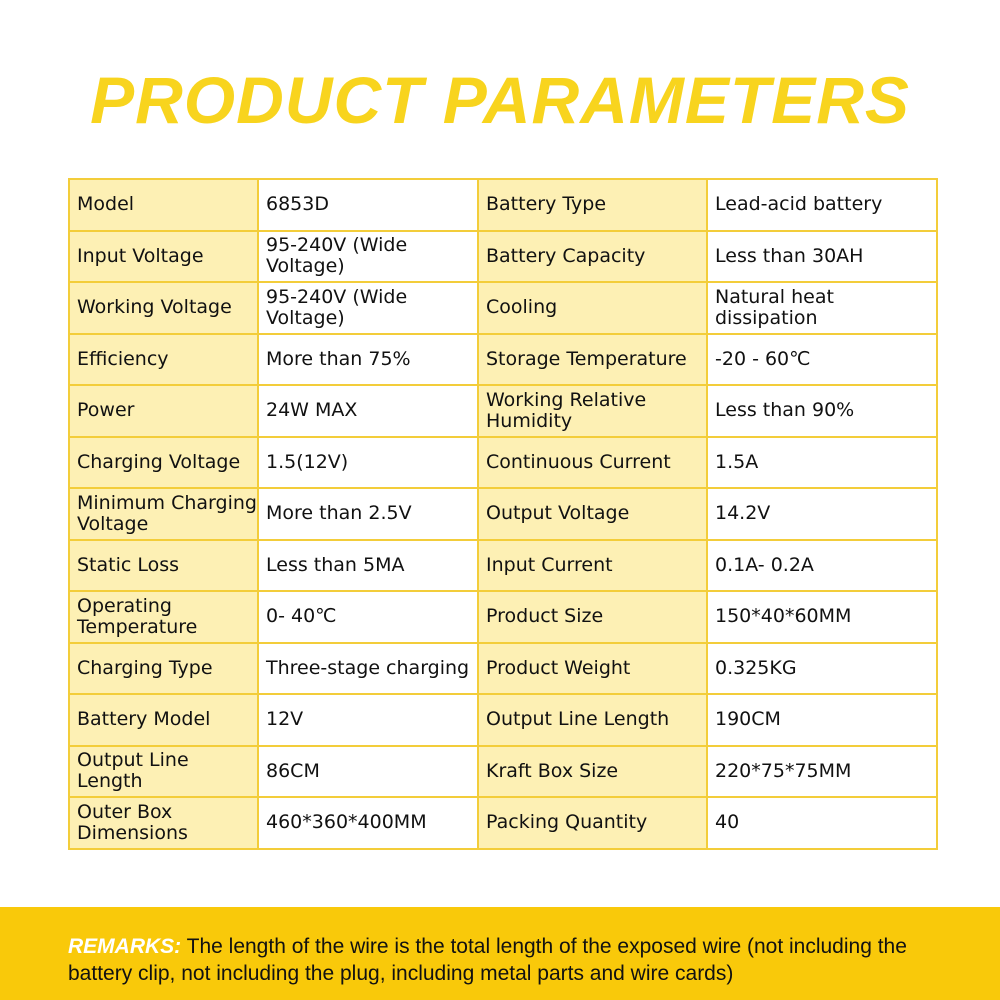  Describe the element at coordinates (368, 720) in the screenshot. I see `param-value: 12V` at that location.